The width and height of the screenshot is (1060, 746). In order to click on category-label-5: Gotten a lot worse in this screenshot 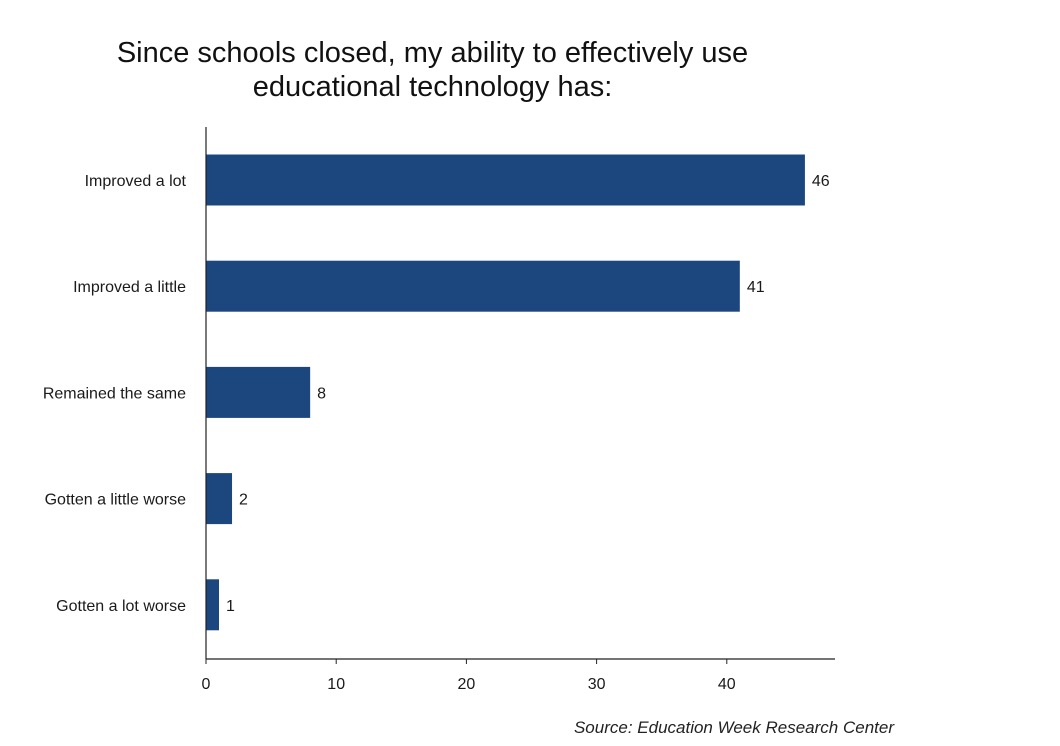, I will do `click(121, 606)`.